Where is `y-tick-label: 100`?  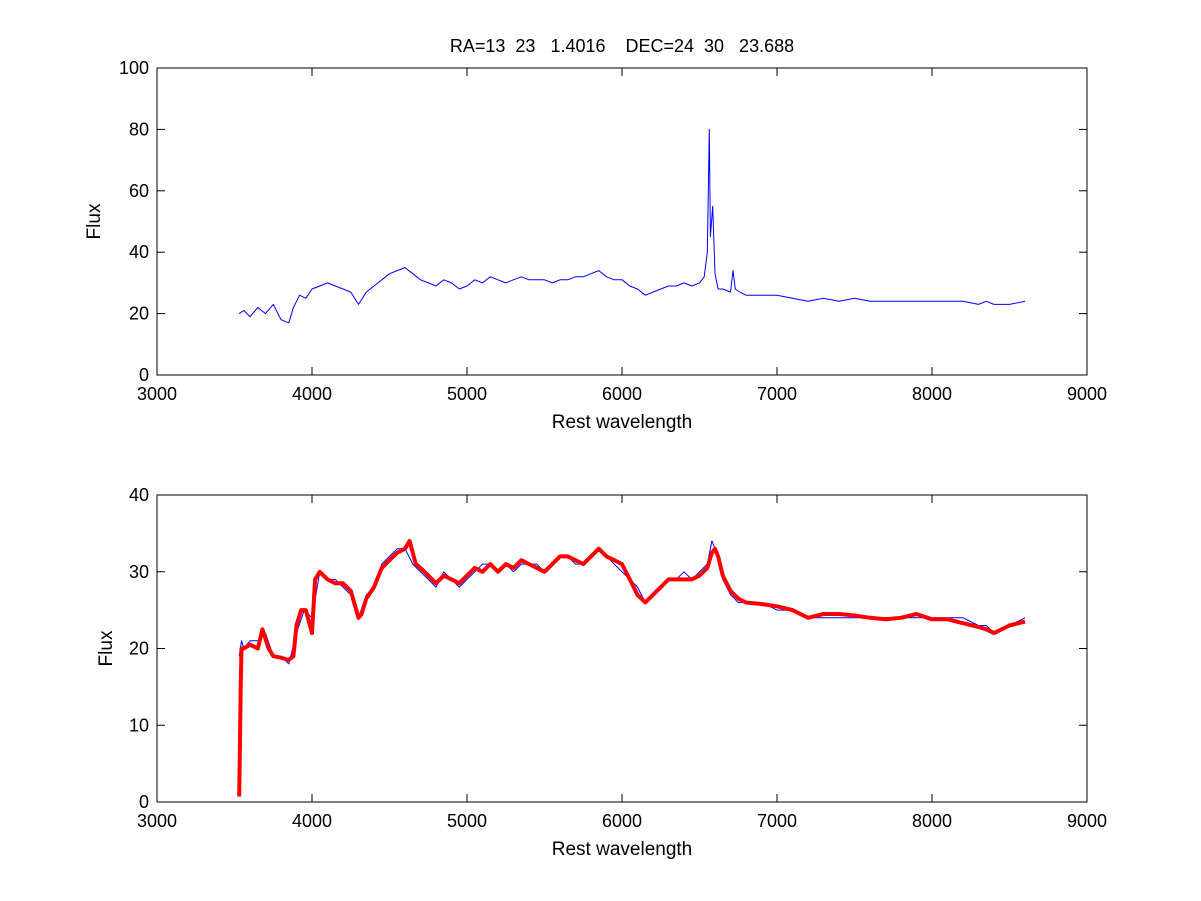 y-tick-label: 100 is located at coordinates (134, 68).